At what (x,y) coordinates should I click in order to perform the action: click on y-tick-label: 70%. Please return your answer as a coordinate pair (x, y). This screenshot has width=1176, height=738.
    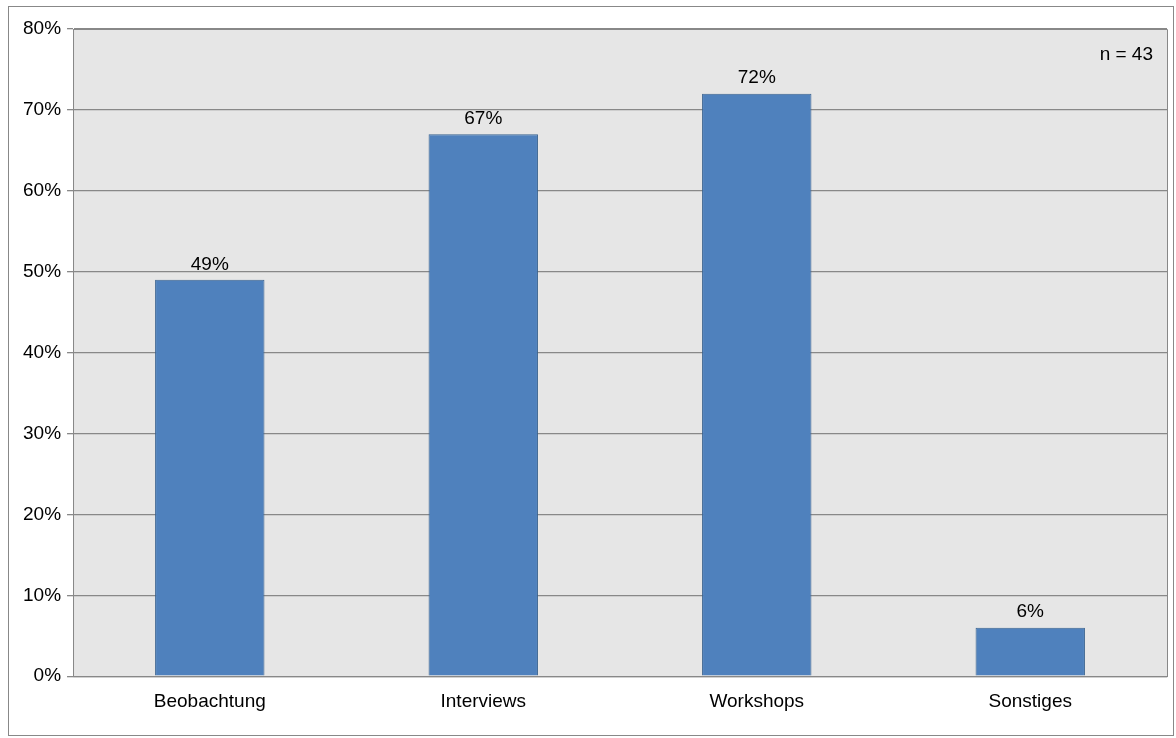
    Looking at the image, I should click on (42, 109).